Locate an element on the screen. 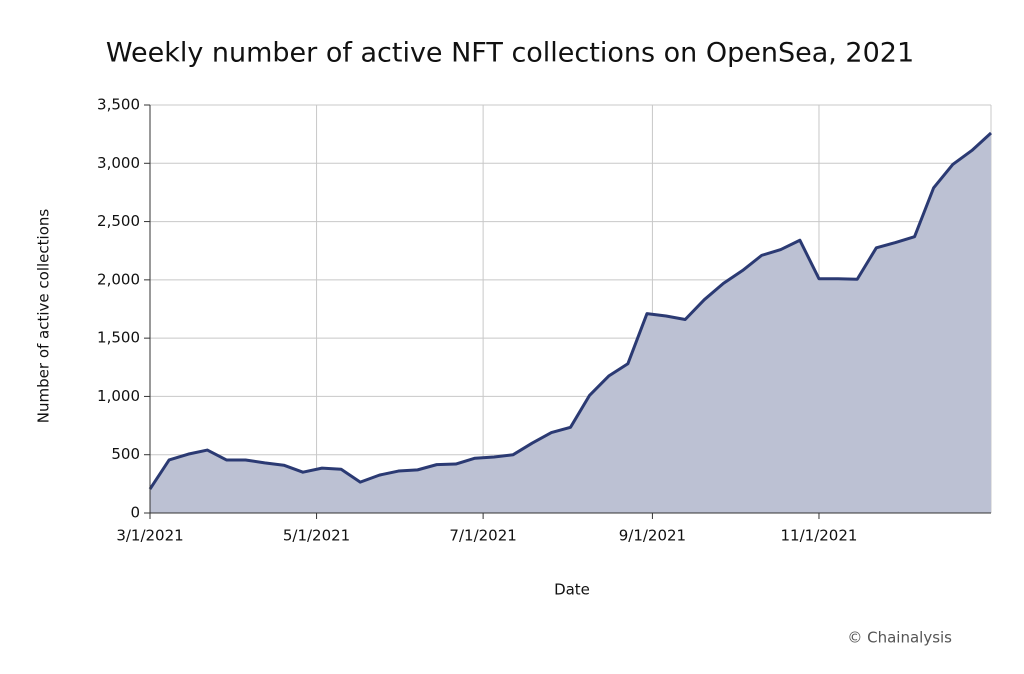 This screenshot has height=674, width=1024. y-tick-label: 3,500 is located at coordinates (118, 105).